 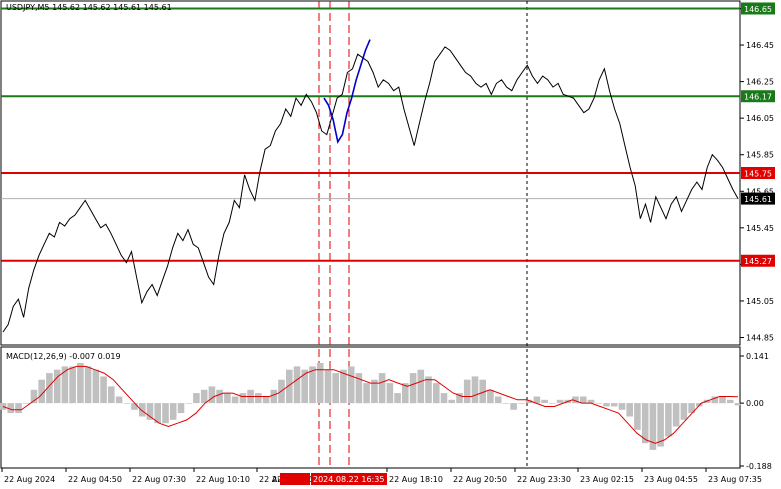 I want to click on y-tick-label: 145.45, so click(x=760, y=228).